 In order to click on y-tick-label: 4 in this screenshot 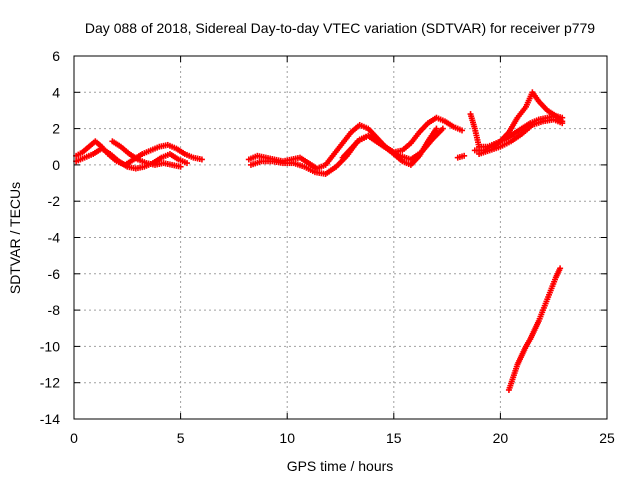, I will do `click(56, 92)`.